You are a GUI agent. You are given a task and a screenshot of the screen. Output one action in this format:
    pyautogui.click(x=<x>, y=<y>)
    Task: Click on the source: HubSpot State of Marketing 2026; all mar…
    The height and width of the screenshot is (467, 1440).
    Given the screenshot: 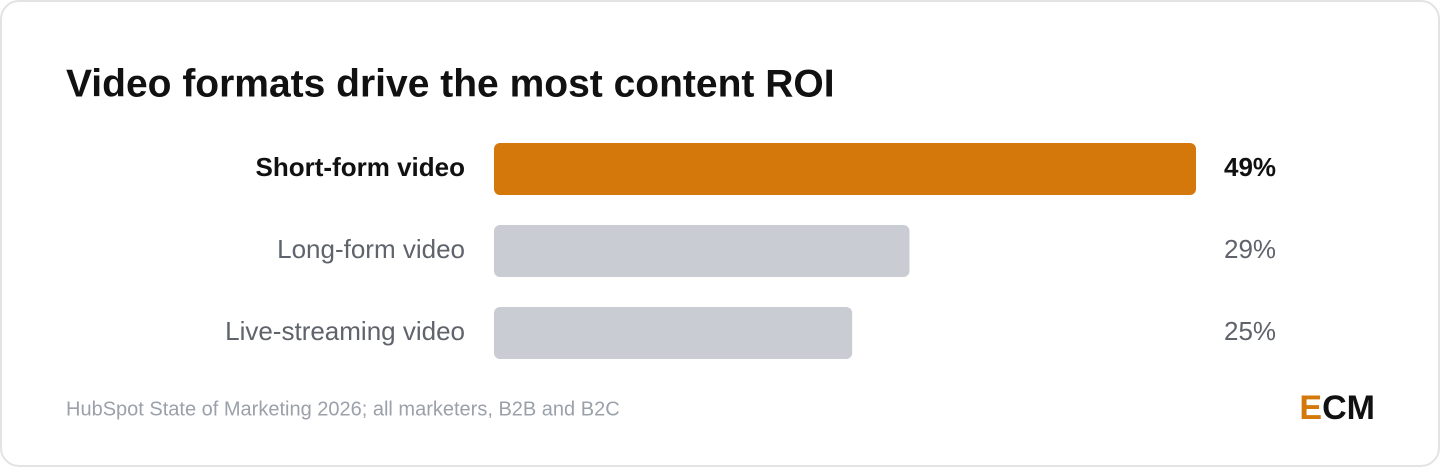 What is the action you would take?
    pyautogui.click(x=343, y=409)
    